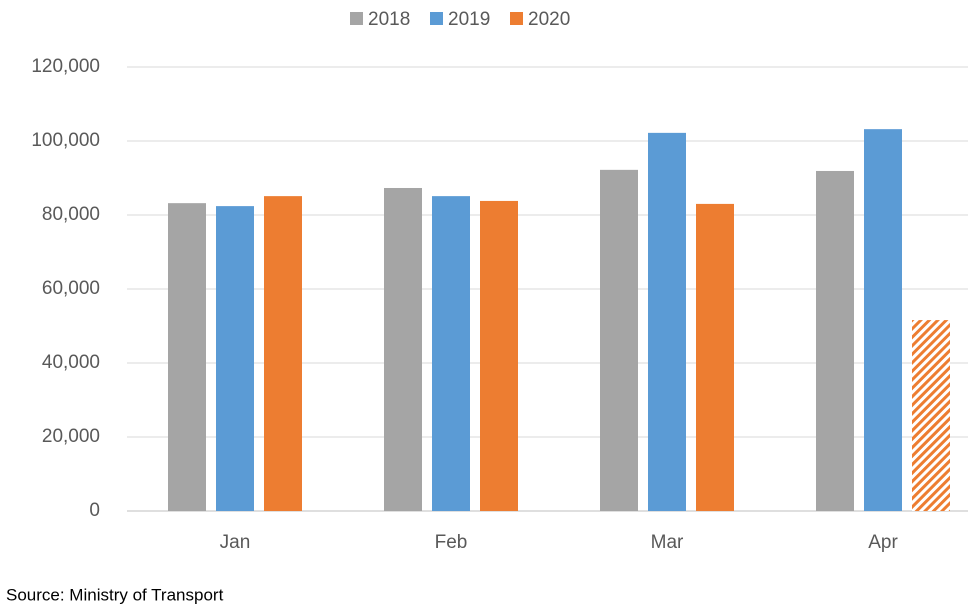 Image resolution: width=969 pixels, height=610 pixels. I want to click on source-note: Source: Ministry of Transport, so click(115, 594).